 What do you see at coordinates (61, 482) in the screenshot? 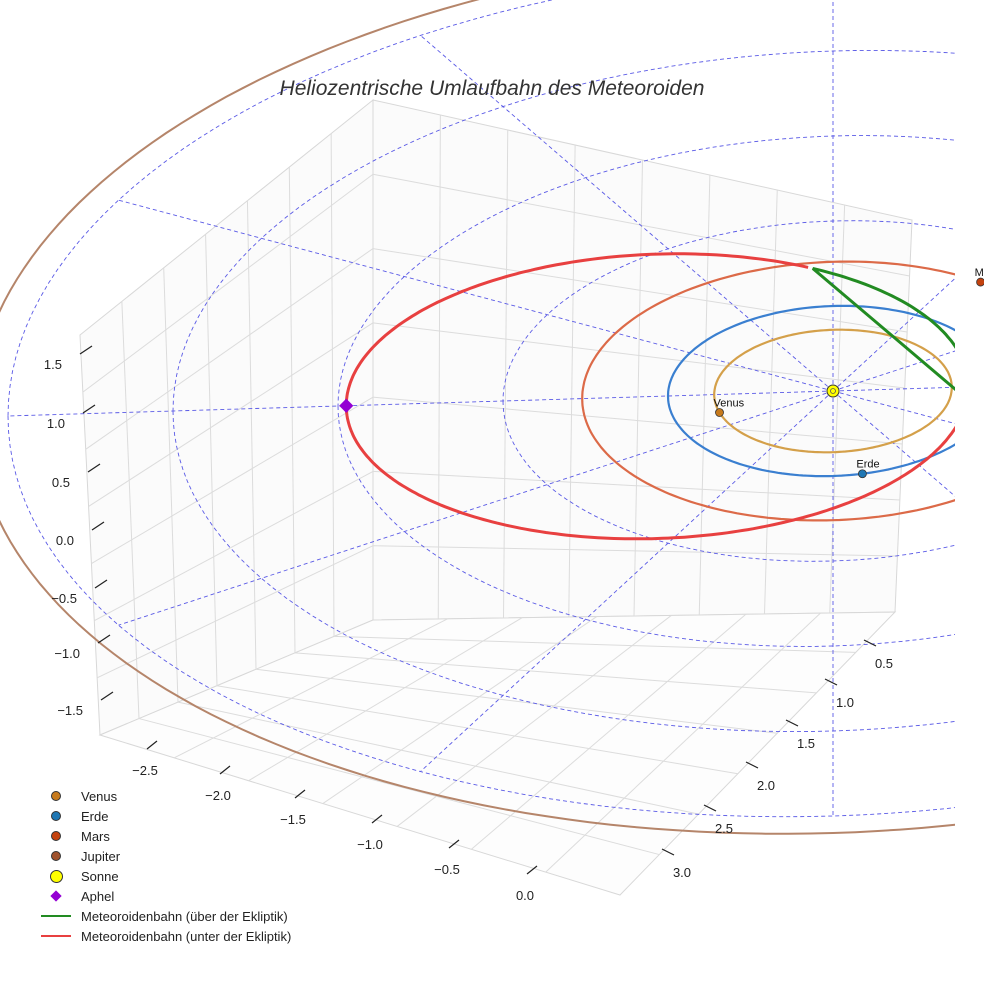
I see `z-tick-label: 0.5` at bounding box center [61, 482].